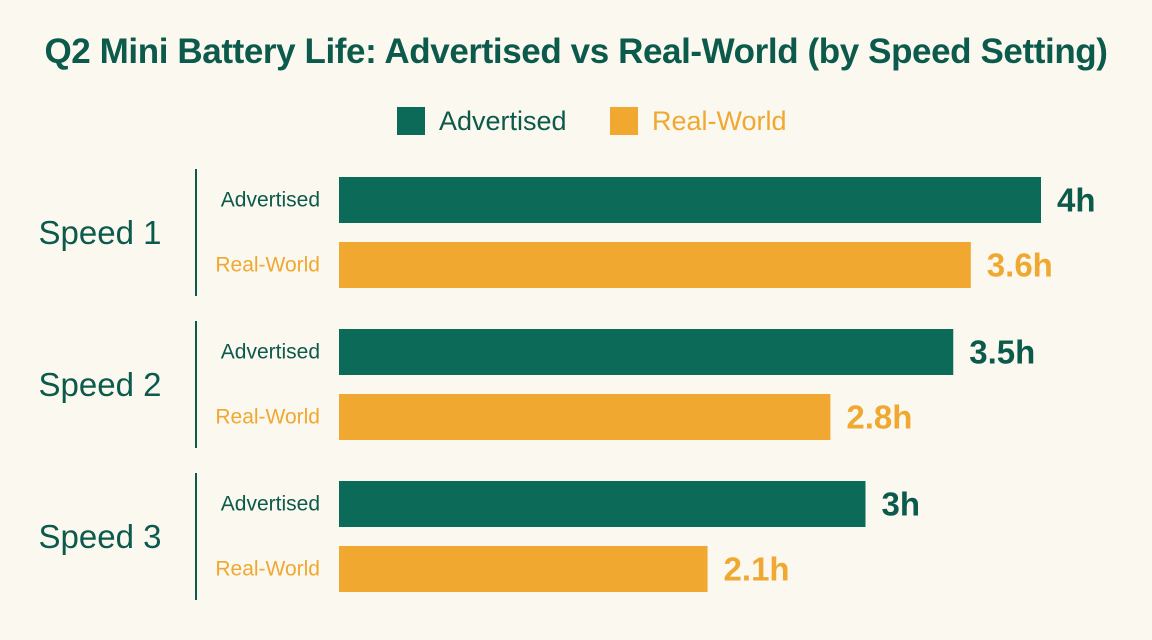  What do you see at coordinates (100, 536) in the screenshot?
I see `category-label: Speed 3` at bounding box center [100, 536].